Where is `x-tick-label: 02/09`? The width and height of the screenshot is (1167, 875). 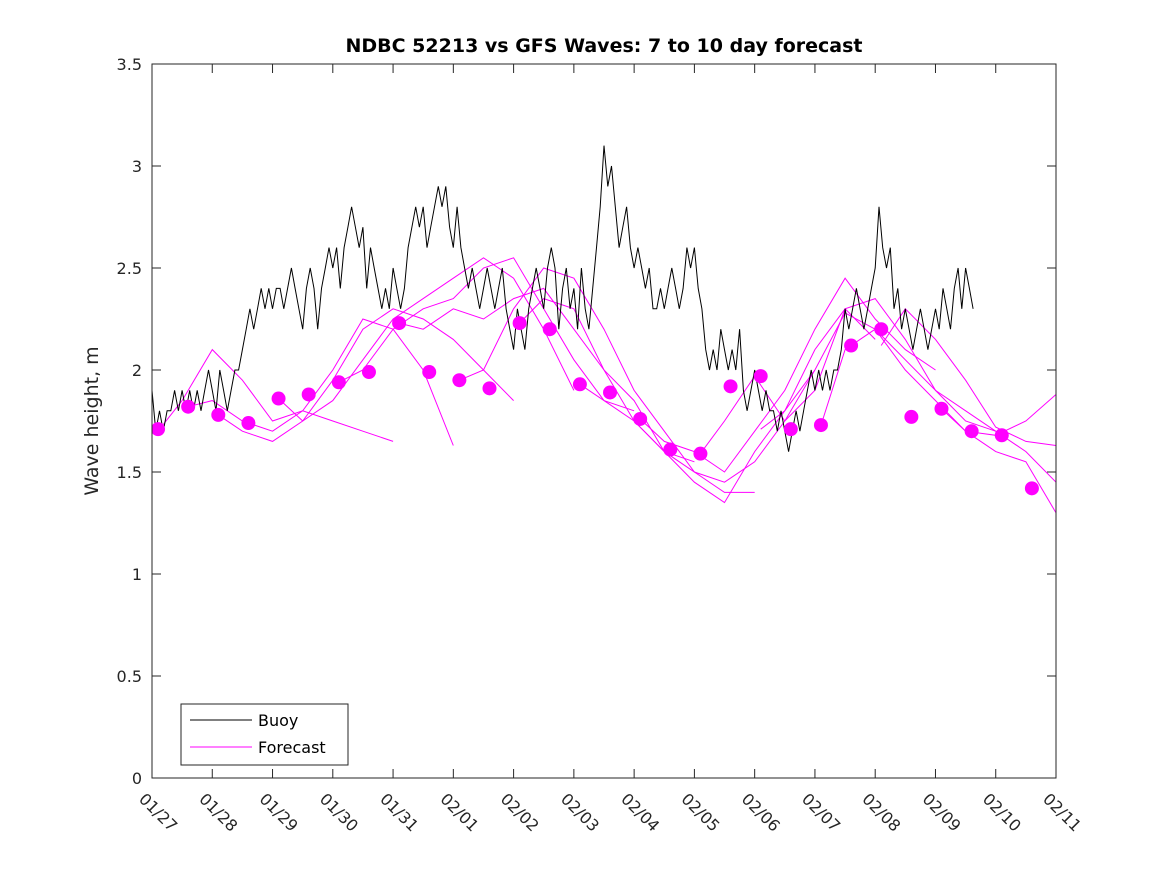
x-tick-label: 02/09 is located at coordinates (942, 812).